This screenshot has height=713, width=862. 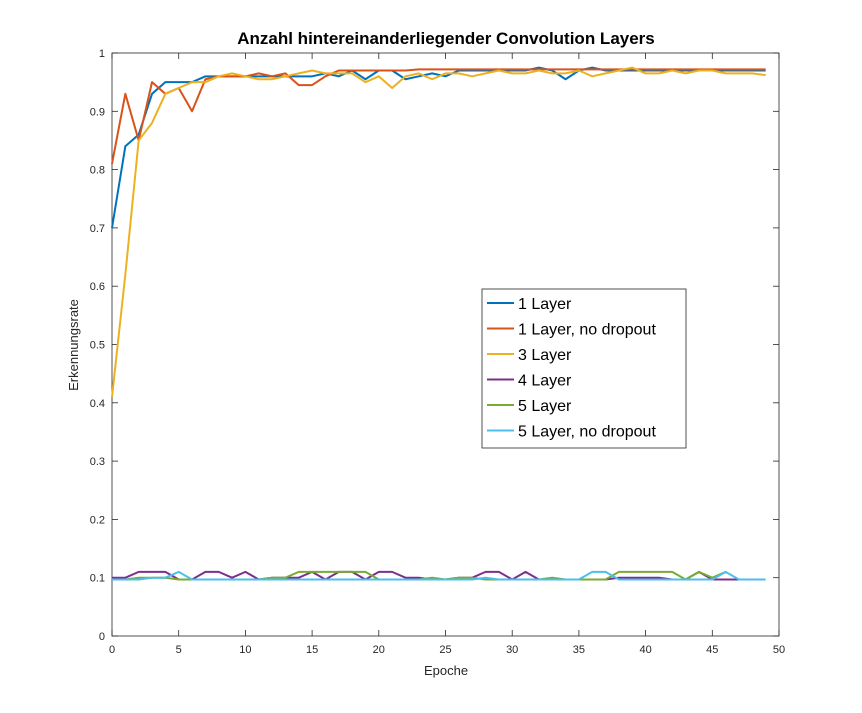 What do you see at coordinates (97, 520) in the screenshot?
I see `y-tick-label: 0.2` at bounding box center [97, 520].